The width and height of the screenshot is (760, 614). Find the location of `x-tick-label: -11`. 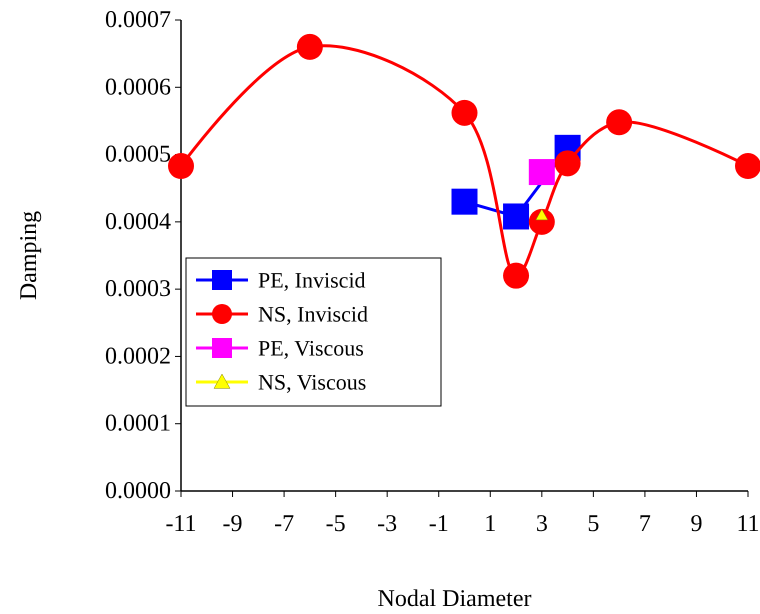

x-tick-label: -11 is located at coordinates (181, 524).